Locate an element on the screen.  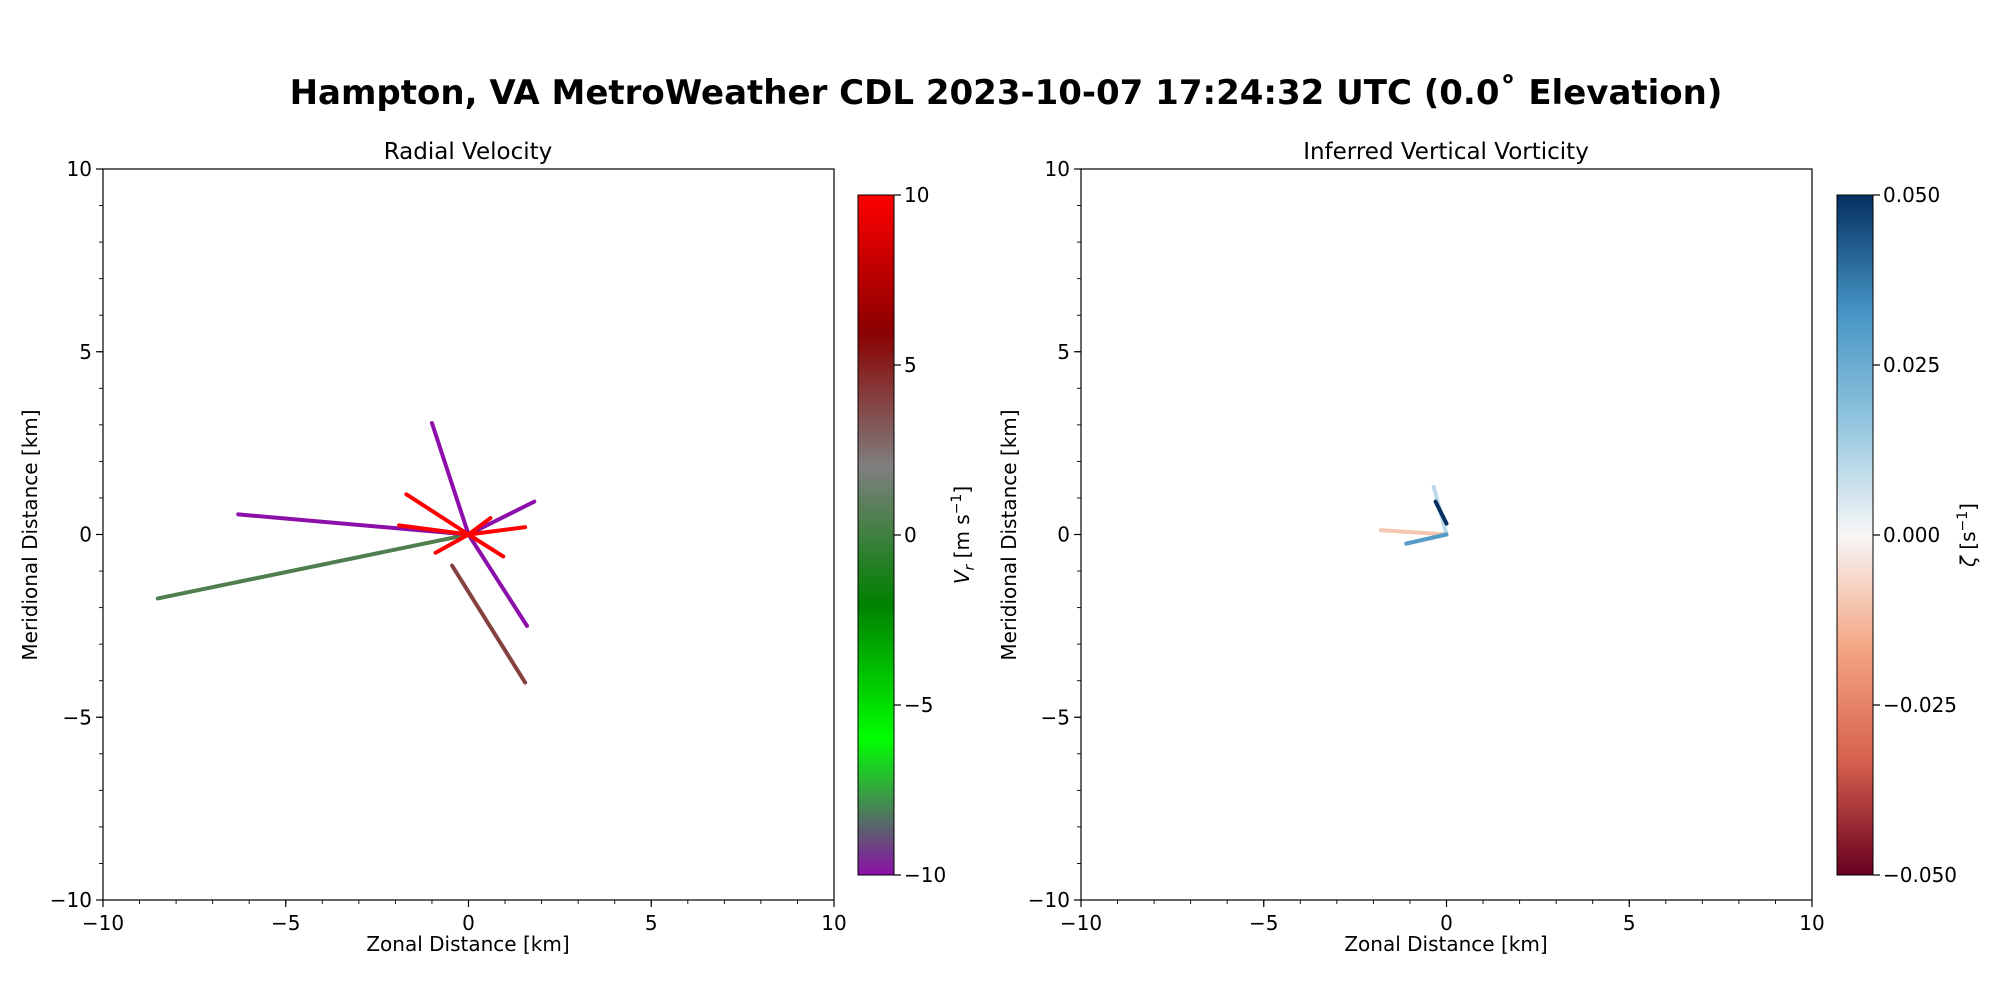
radial-velocity-title: Radial Velocity is located at coordinates (468, 152).